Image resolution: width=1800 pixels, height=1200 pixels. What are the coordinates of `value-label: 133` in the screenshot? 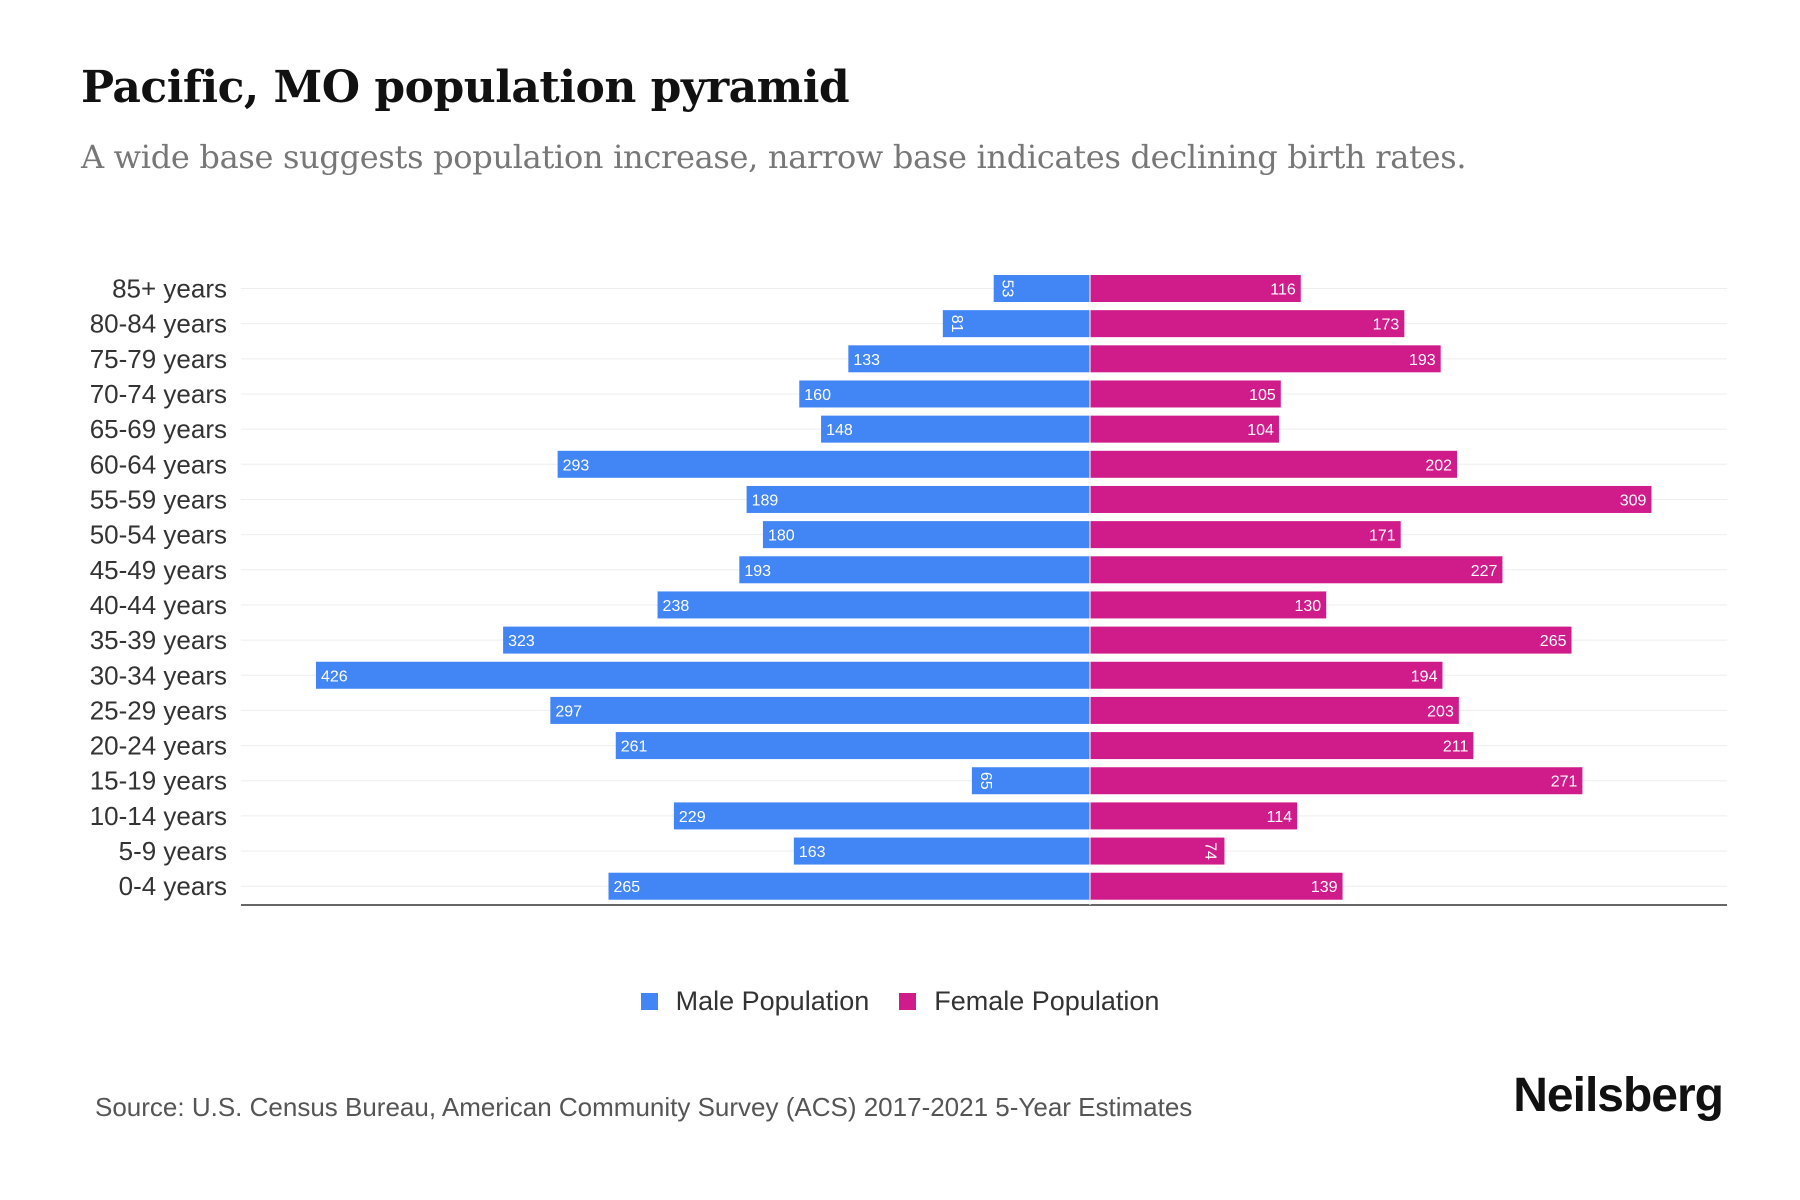 It's located at (866, 360).